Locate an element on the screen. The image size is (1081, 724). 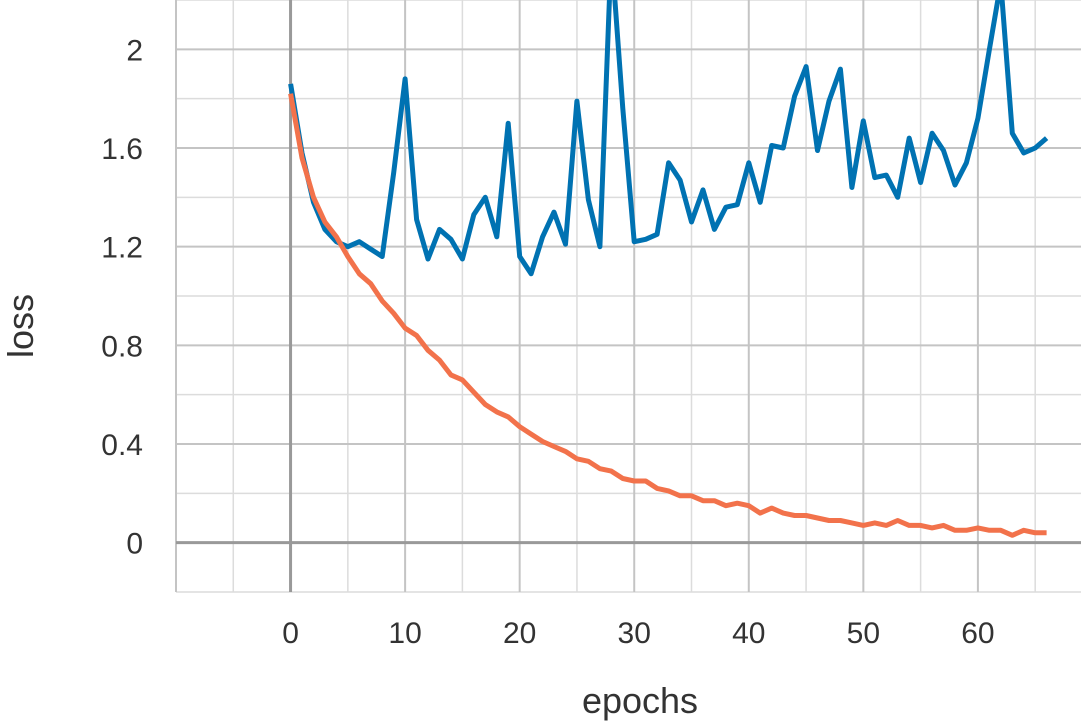
x-tick-label: 0 is located at coordinates (290, 633).